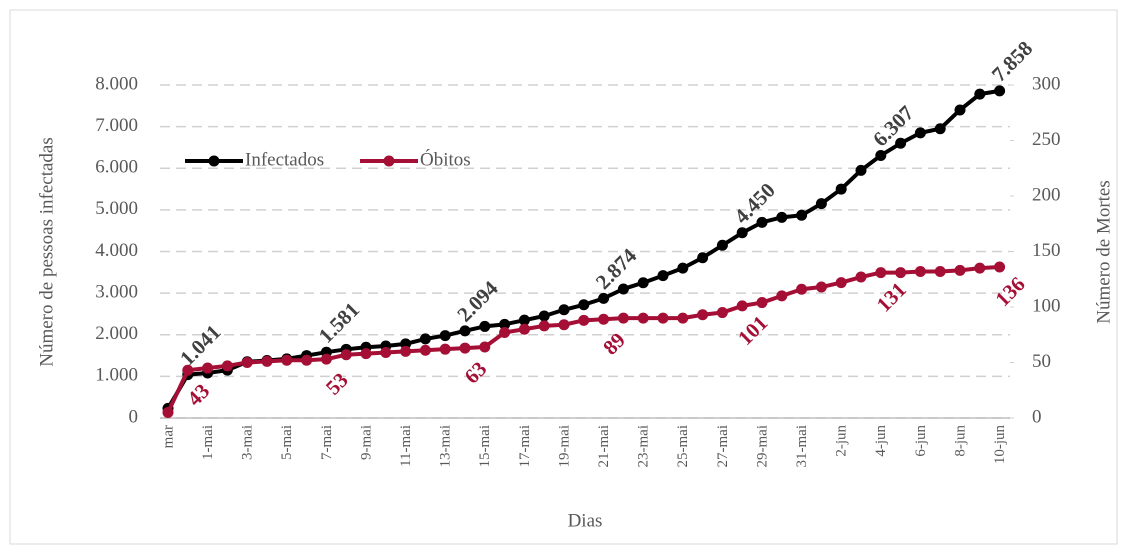 The width and height of the screenshot is (1128, 555). What do you see at coordinates (1046, 83) in the screenshot?
I see `y2-tick-label: 300` at bounding box center [1046, 83].